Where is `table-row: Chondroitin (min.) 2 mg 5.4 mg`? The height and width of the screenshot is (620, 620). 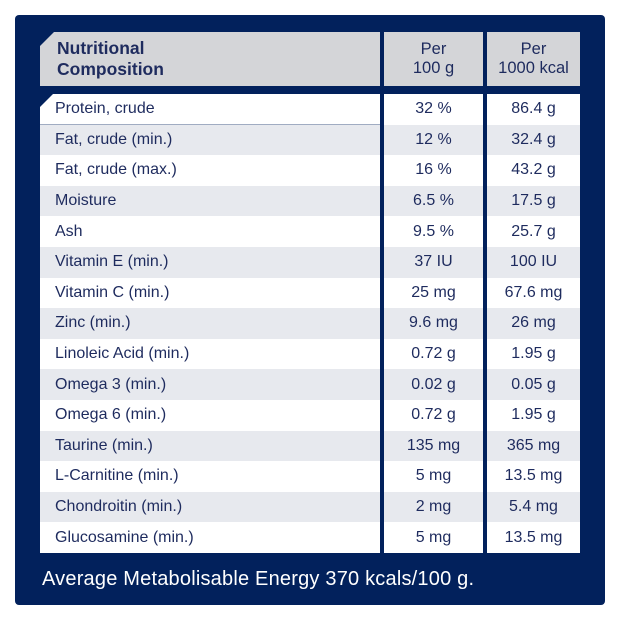
table-row: Chondroitin (min.) 2 mg 5.4 mg is located at coordinates (310, 507).